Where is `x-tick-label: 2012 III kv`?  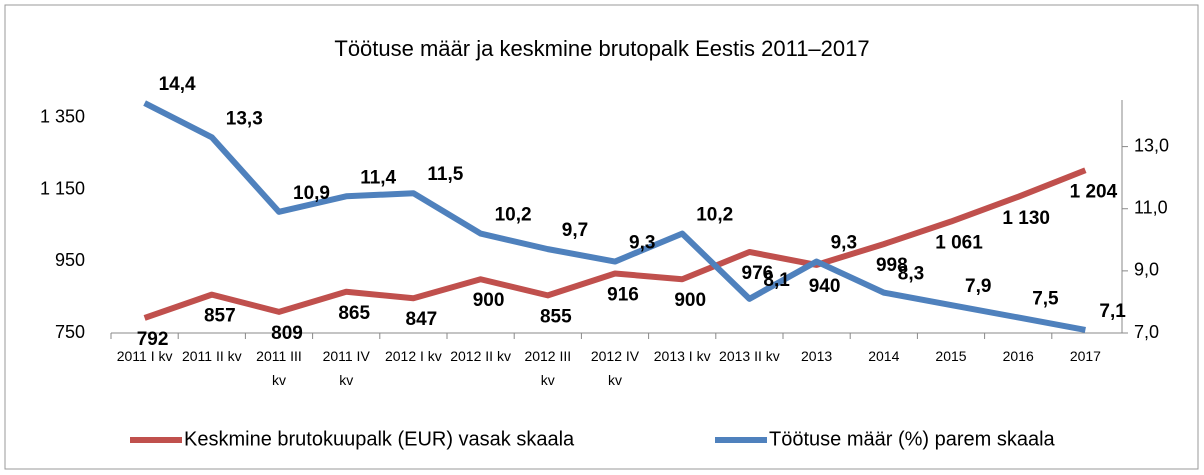 x-tick-label: 2012 III kv is located at coordinates (548, 368).